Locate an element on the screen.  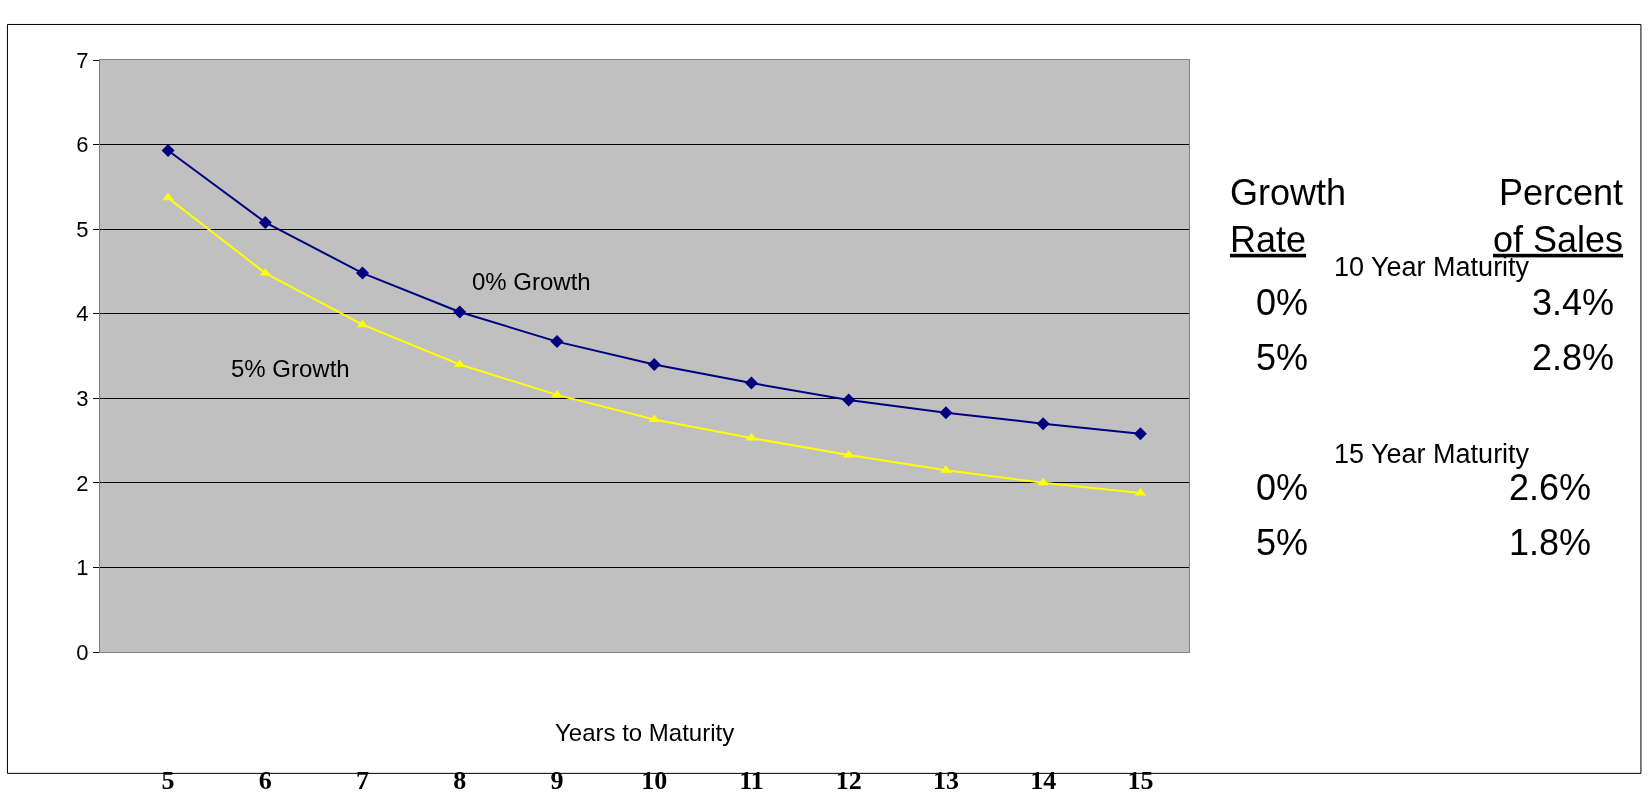
y-tick-label: 0 is located at coordinates (82, 652).